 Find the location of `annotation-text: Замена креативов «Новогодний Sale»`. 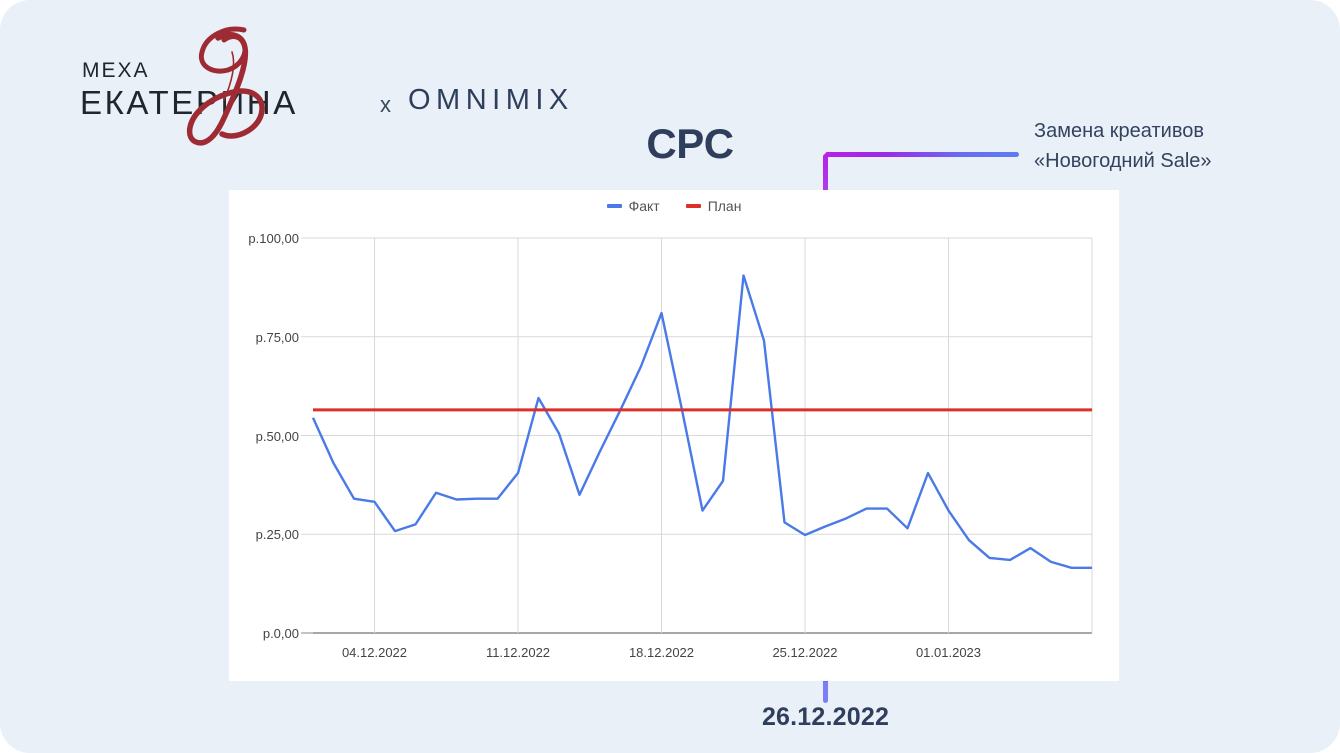

annotation-text: Замена креативов «Новогодний Sale» is located at coordinates (1164, 146).